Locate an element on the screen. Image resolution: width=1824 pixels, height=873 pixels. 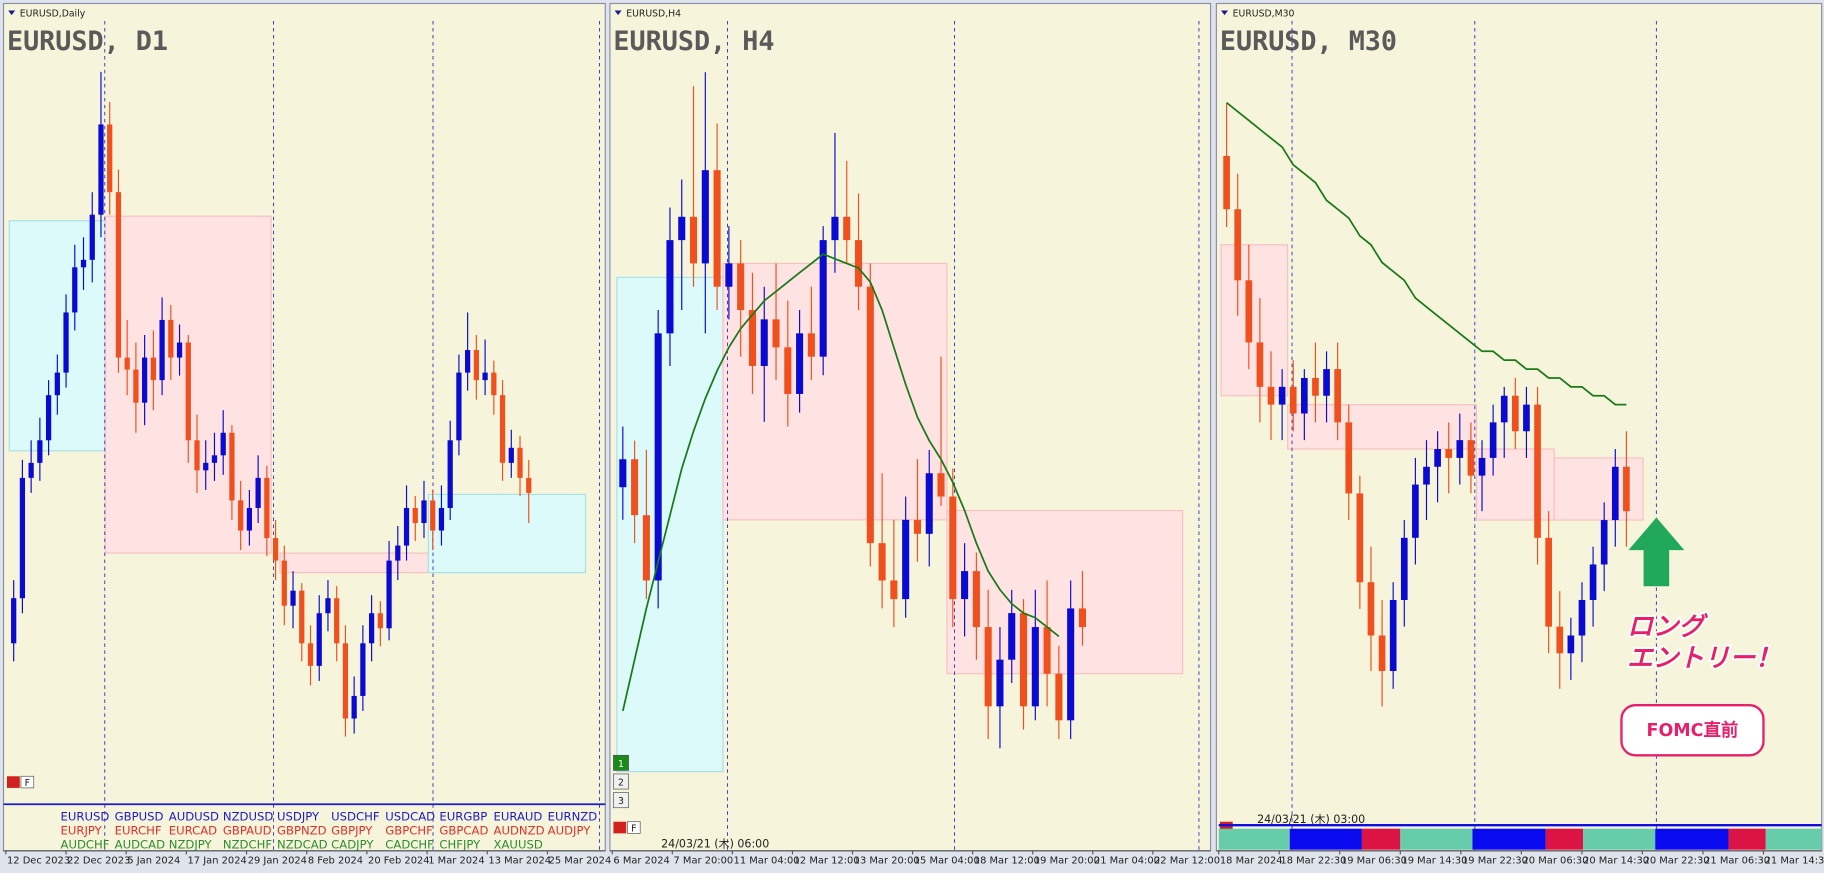
currency-pair: EURJPY is located at coordinates (82, 831).